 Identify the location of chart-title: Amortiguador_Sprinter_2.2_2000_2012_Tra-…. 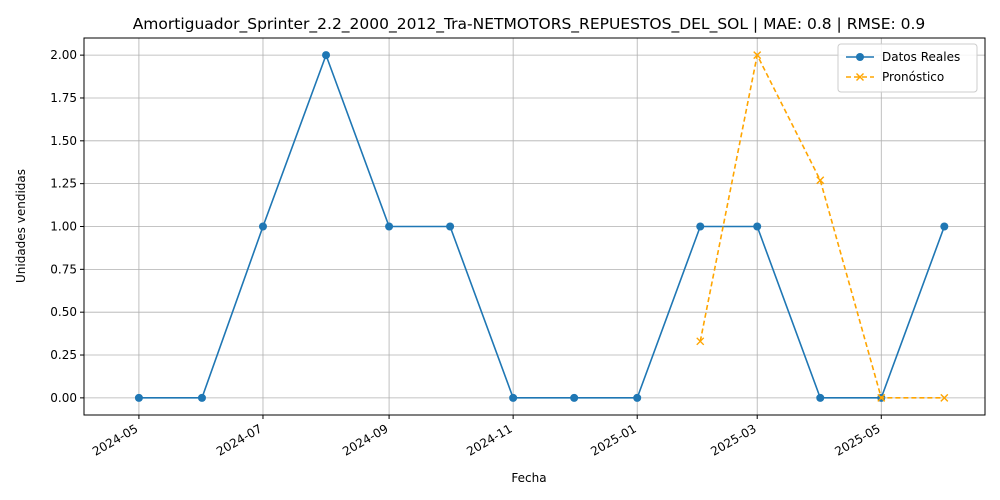
(529, 24).